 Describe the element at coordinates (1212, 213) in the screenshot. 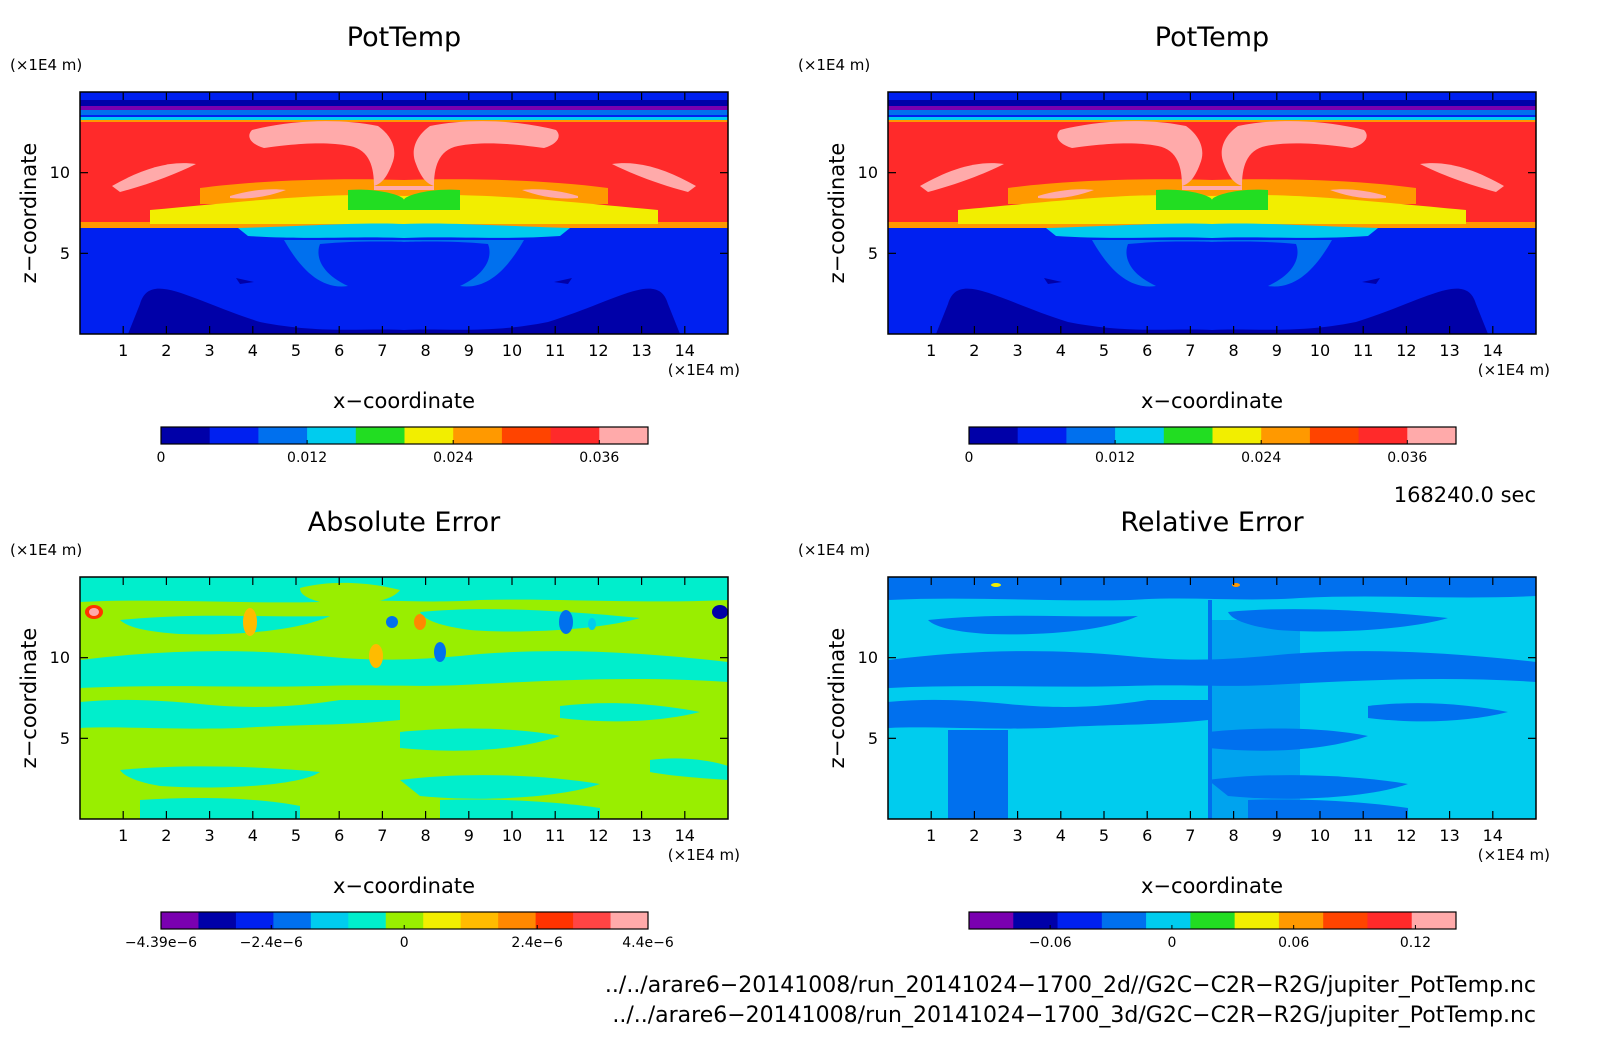

I see `heatmap-field` at that location.